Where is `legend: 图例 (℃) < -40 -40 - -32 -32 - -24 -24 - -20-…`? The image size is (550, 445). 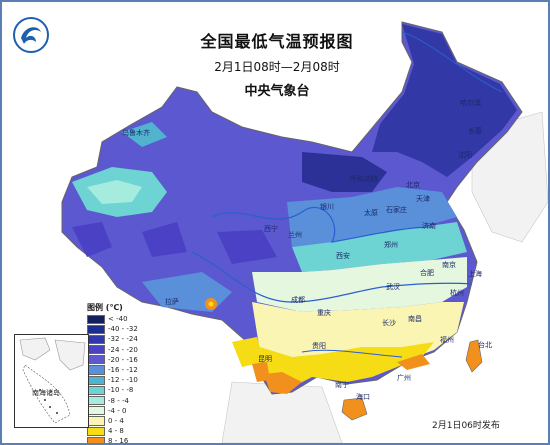 legend: 图例 (℃) < -40 -40 - -32 -32 - -24 -24 - -20-… is located at coordinates (118, 373).